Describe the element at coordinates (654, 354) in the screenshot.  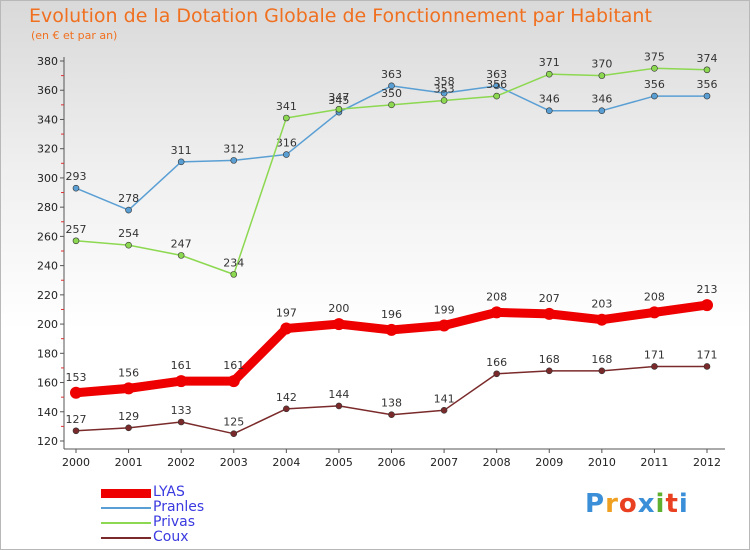
I see `data-label-coux: 171` at that location.